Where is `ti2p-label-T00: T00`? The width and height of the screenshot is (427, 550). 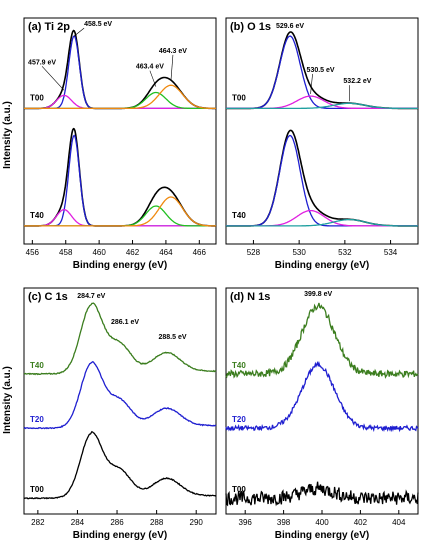
ti2p-label-T00: T00 is located at coordinates (37, 97).